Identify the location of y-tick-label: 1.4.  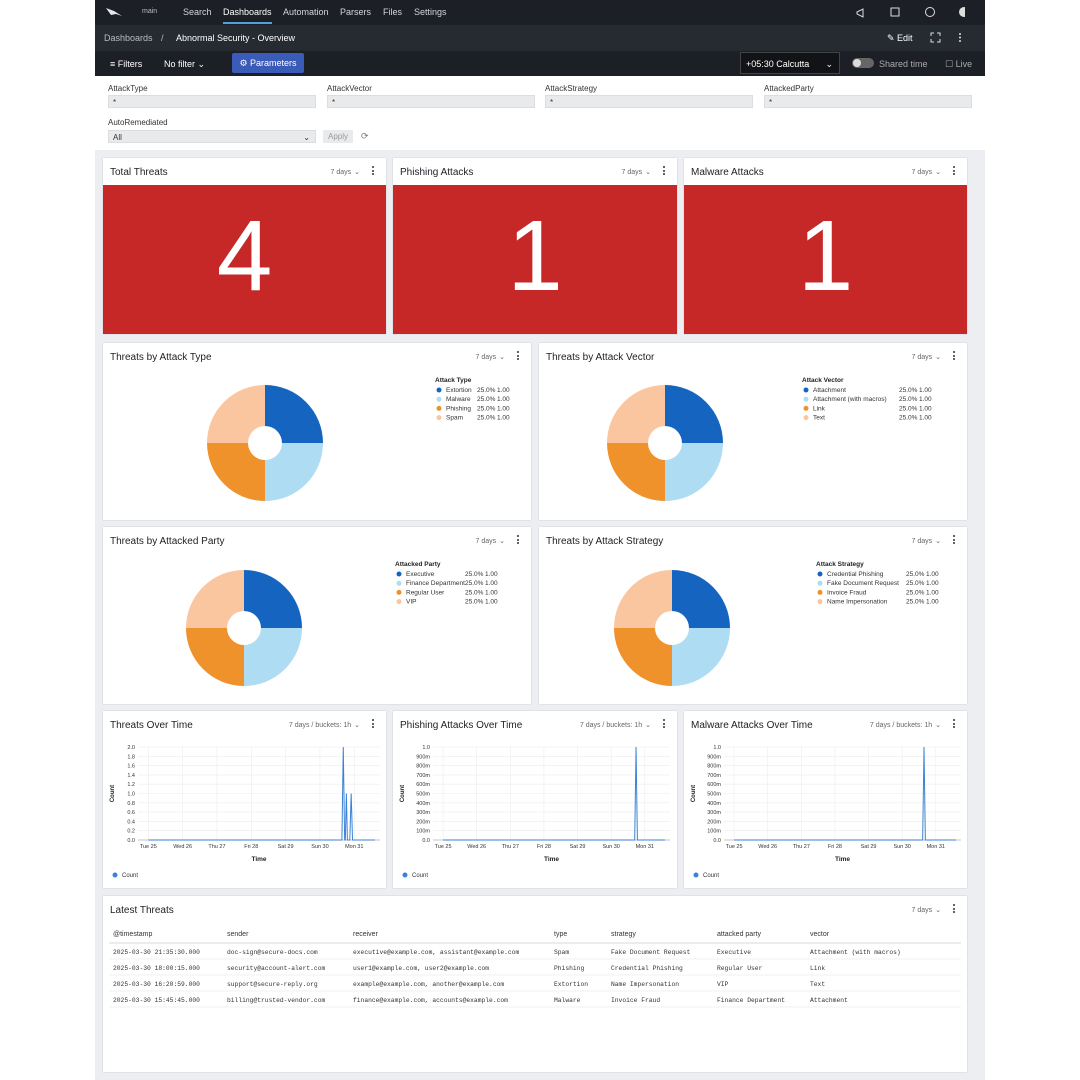
(131, 776).